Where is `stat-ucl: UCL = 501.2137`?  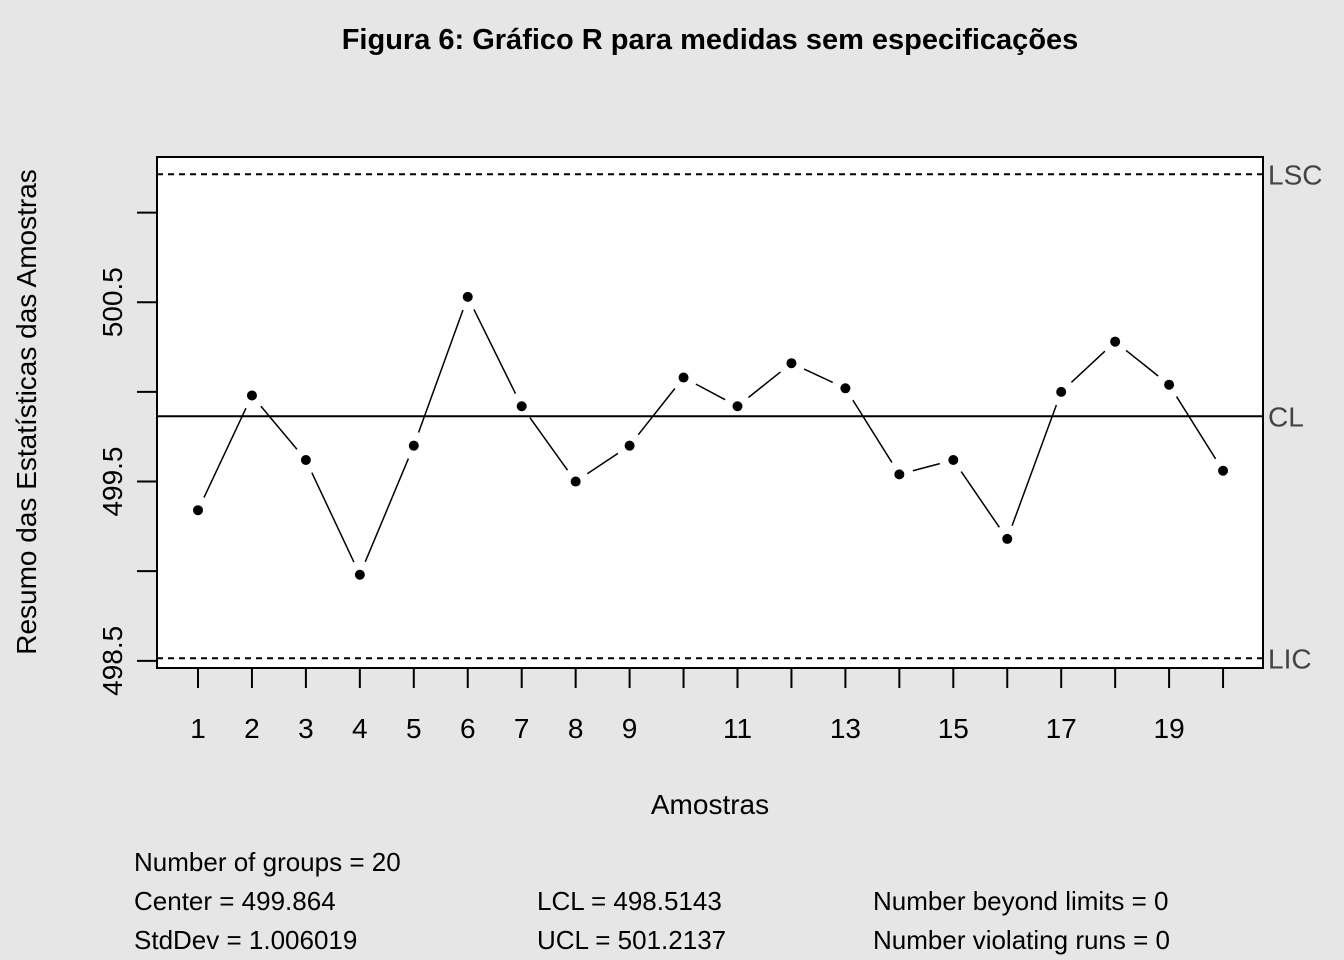 stat-ucl: UCL = 501.2137 is located at coordinates (632, 940).